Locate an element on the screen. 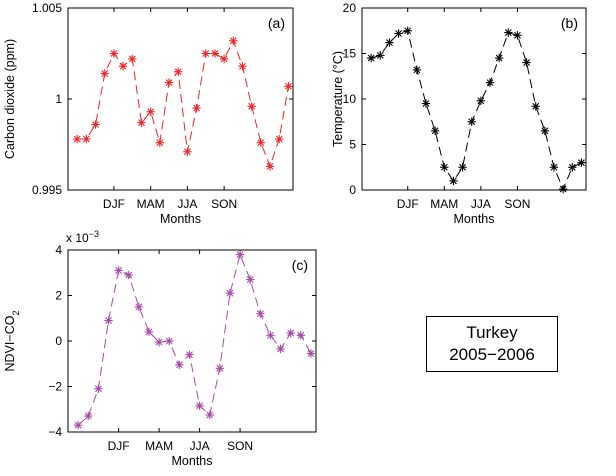 The image size is (616, 476). y-tick-label: −4 is located at coordinates (55, 432).